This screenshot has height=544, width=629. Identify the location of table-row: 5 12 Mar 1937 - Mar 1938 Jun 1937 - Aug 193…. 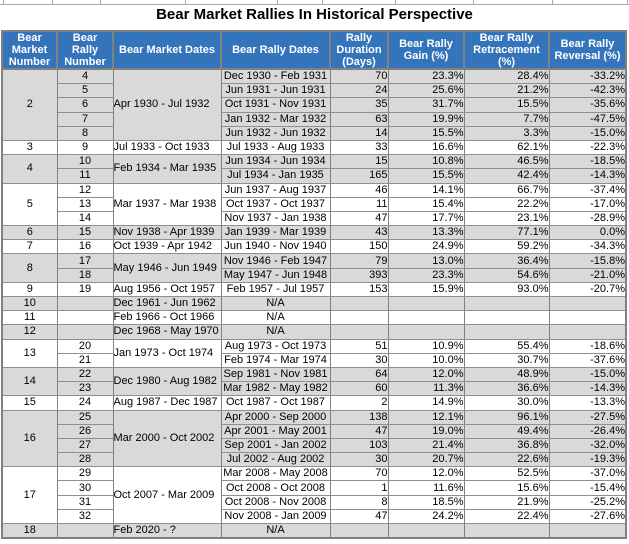
(314, 204).